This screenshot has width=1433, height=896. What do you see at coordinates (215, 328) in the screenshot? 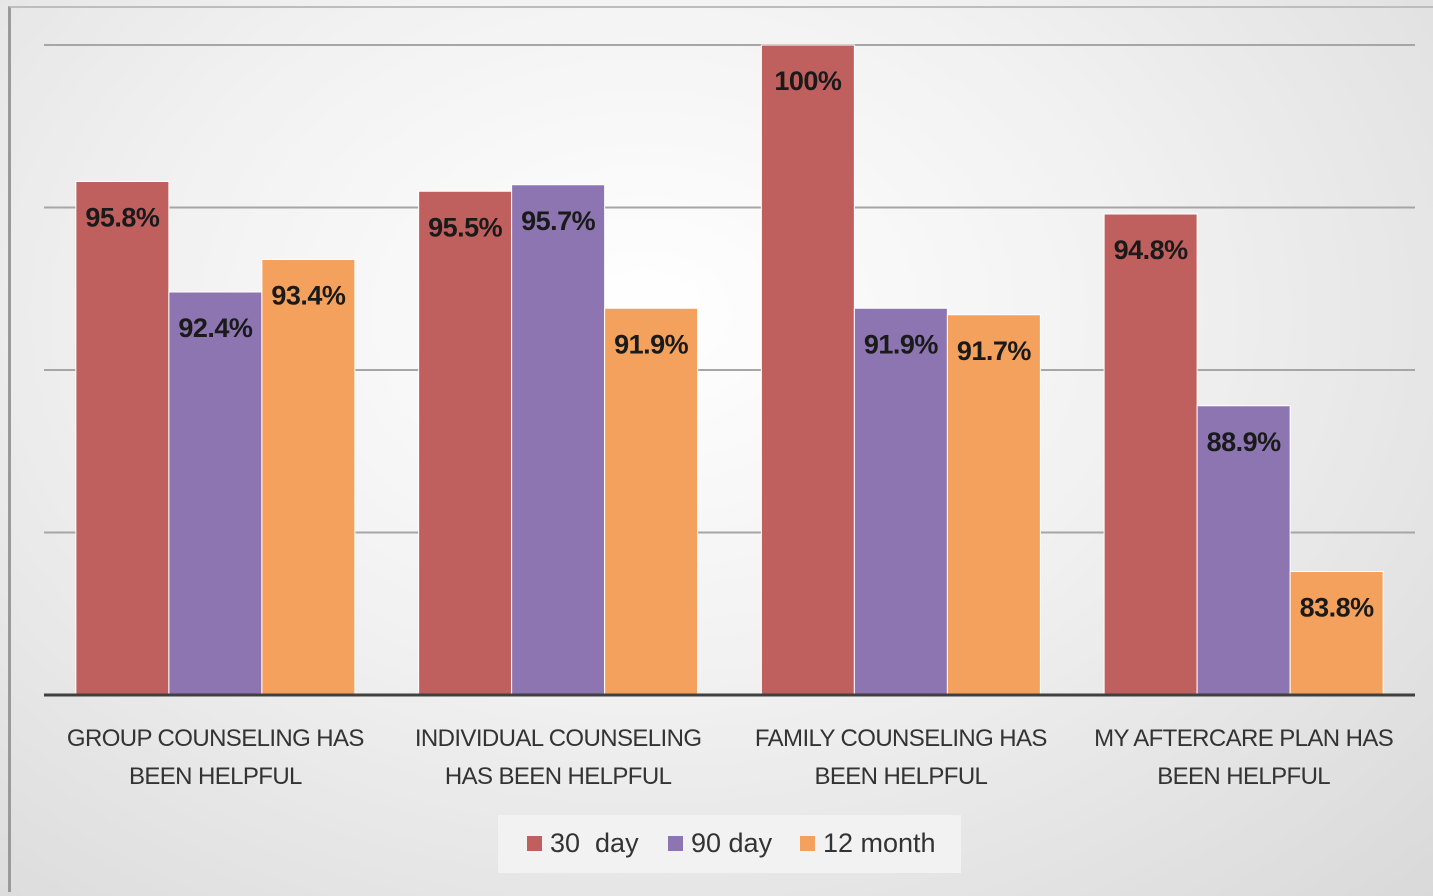
I see `data-label: 92.4%` at bounding box center [215, 328].